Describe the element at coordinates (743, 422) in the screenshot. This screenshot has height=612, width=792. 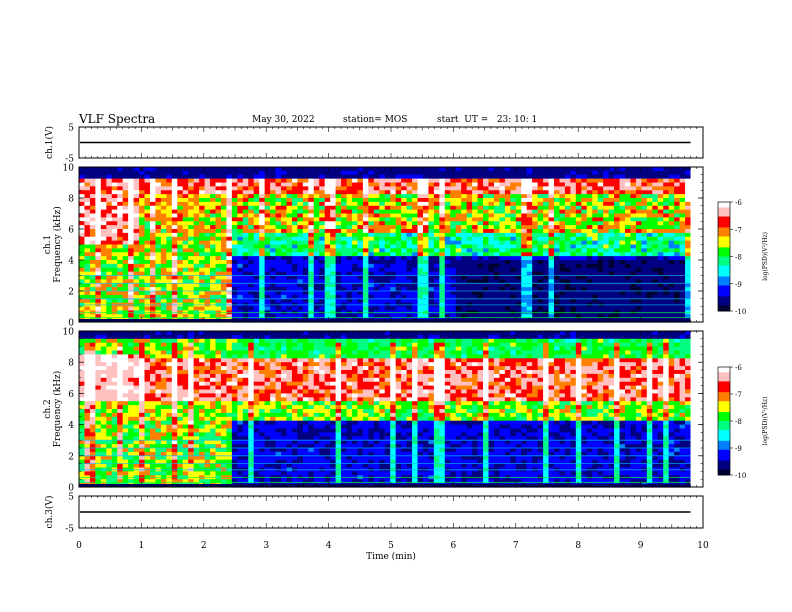
I see `colorbar-ch2: -6 -7 -8 -9 -10 log(PSD)(V²/Hz)` at that location.